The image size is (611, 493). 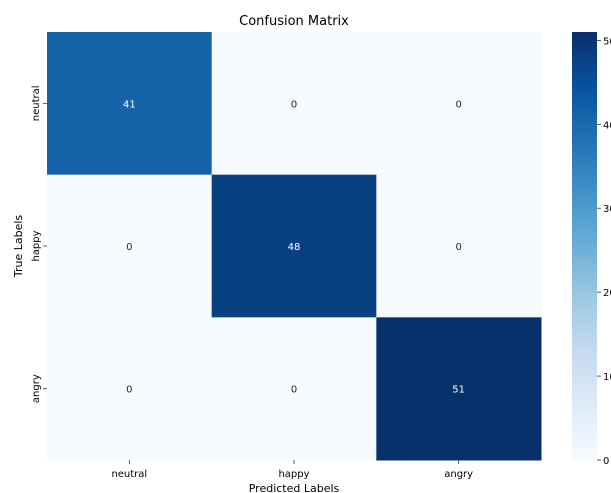 What do you see at coordinates (18, 247) in the screenshot?
I see `y-axis-label: True Labels` at bounding box center [18, 247].